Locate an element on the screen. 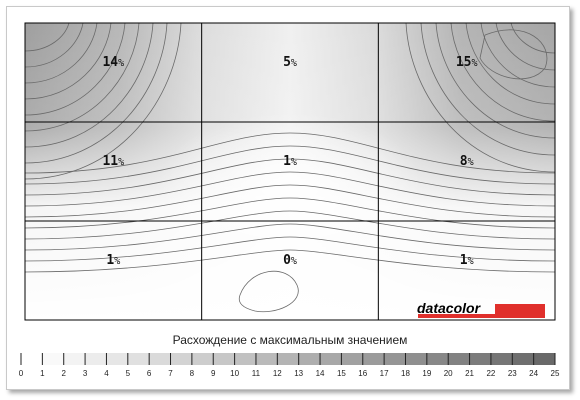  scale-tick-label: 2 is located at coordinates (63, 373).